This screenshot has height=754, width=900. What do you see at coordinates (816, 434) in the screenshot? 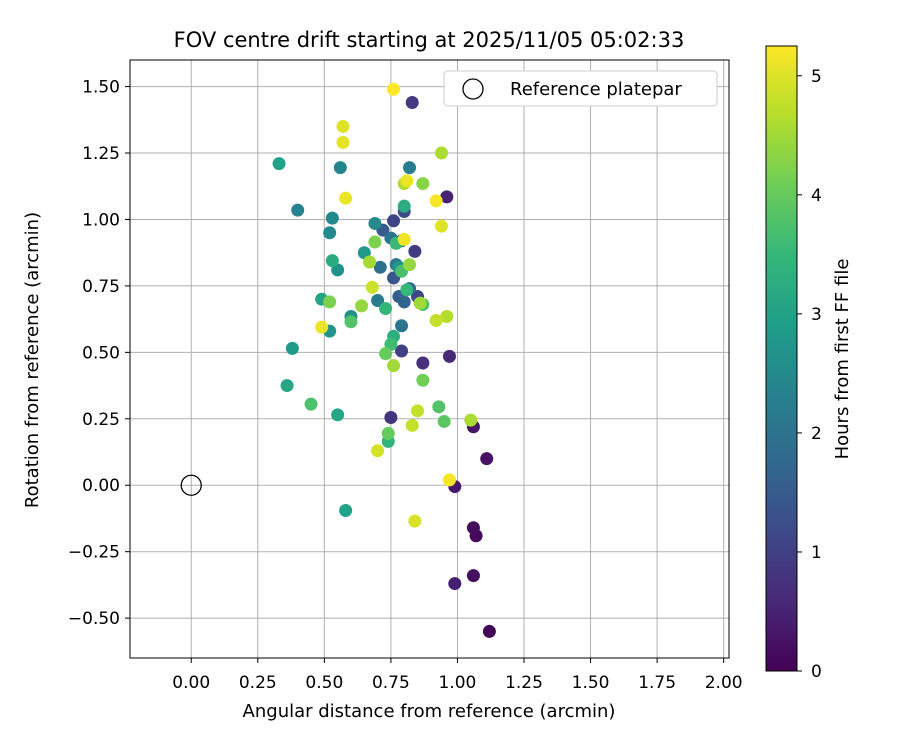
I see `colorbar-tick-label: 2` at bounding box center [816, 434].